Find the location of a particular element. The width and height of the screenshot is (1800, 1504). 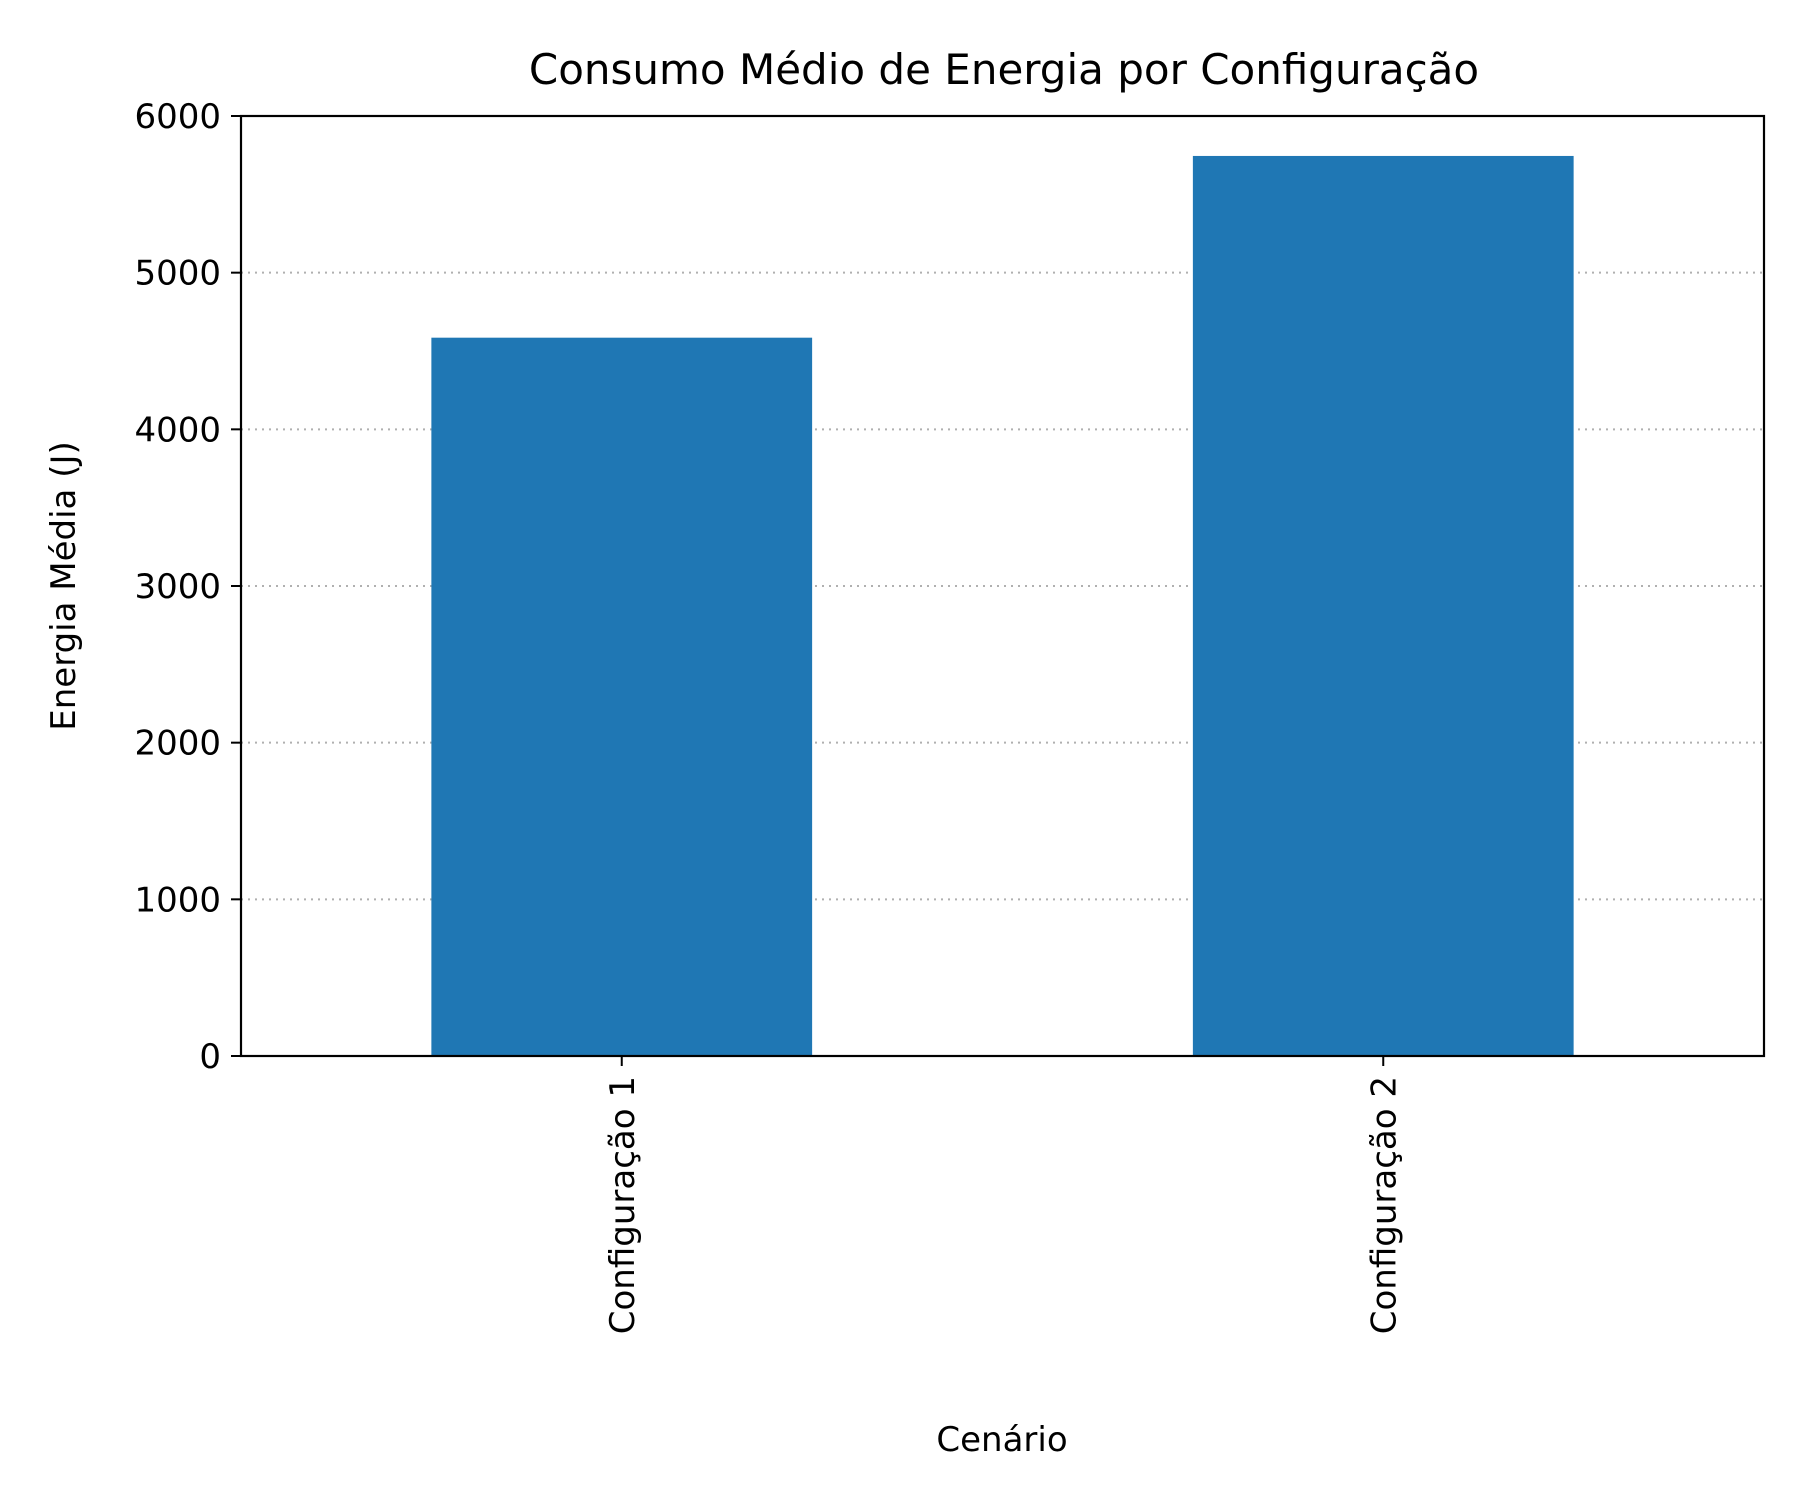

y-tick-label: 0 is located at coordinates (210, 1057).